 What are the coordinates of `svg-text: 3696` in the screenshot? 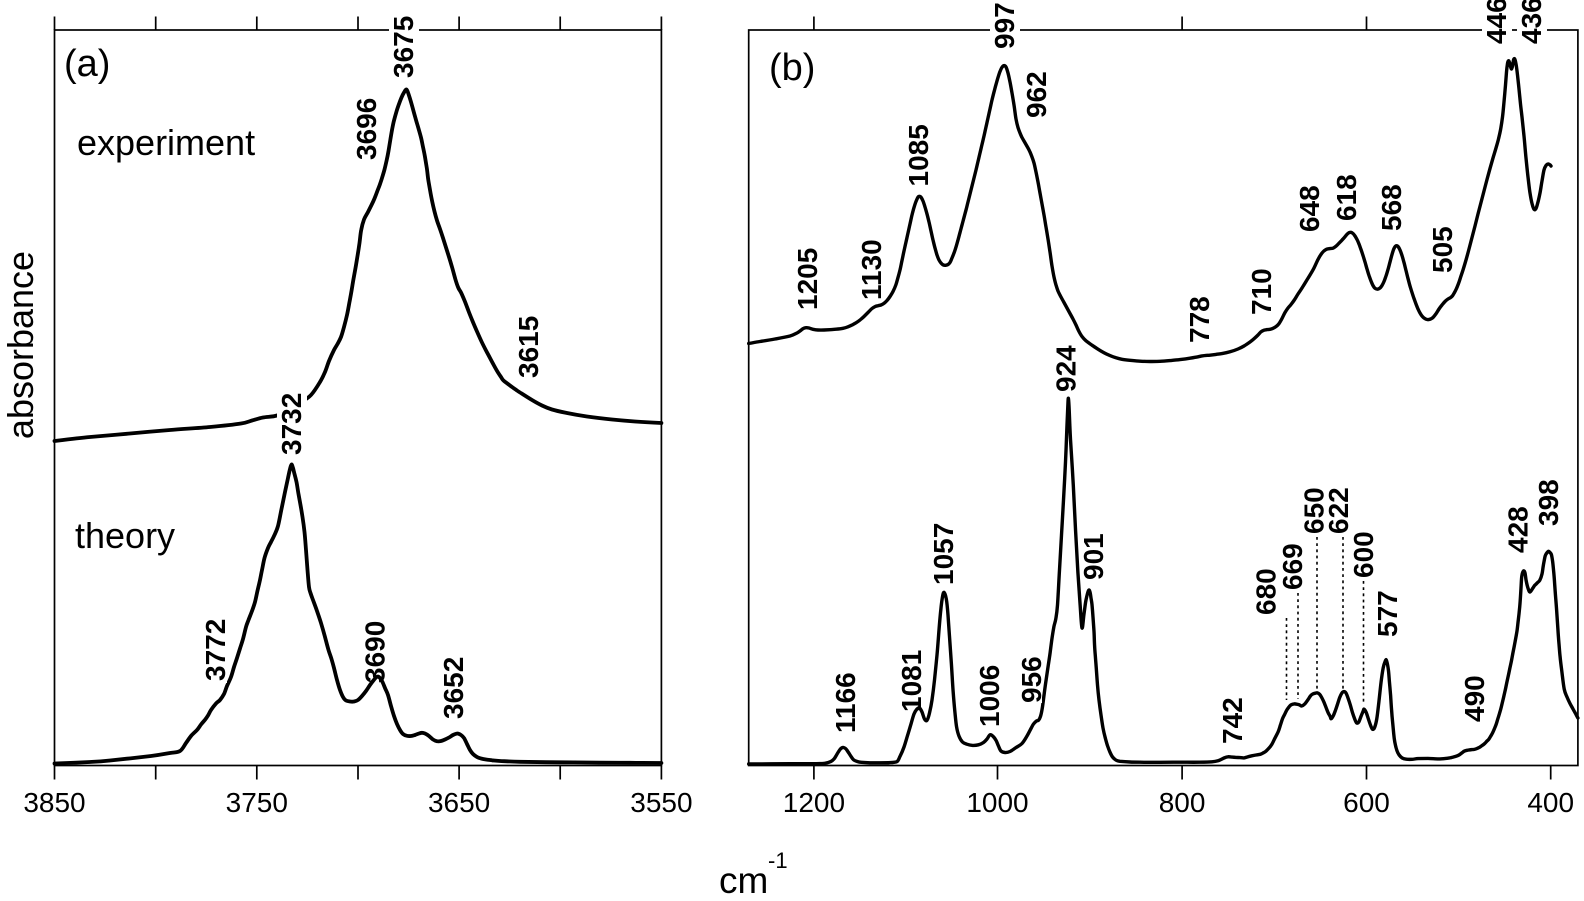 It's located at (366, 129).